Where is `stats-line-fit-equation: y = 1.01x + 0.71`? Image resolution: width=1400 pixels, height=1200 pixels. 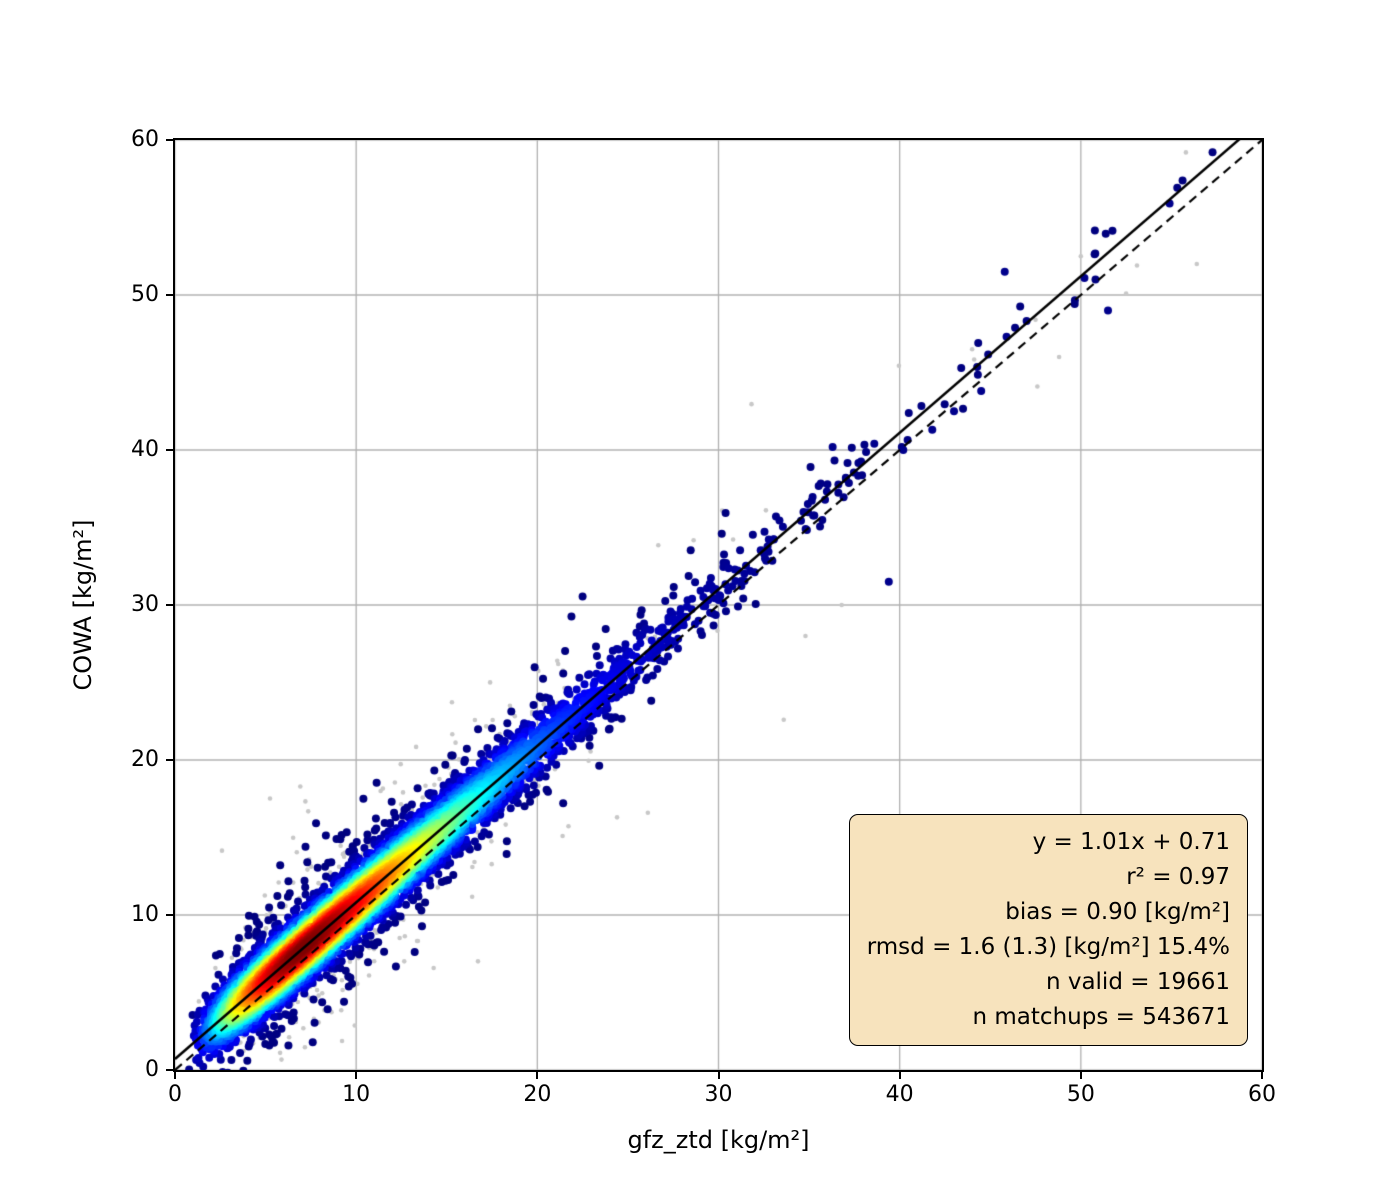 stats-line-fit-equation: y = 1.01x + 0.71 is located at coordinates (1131, 842).